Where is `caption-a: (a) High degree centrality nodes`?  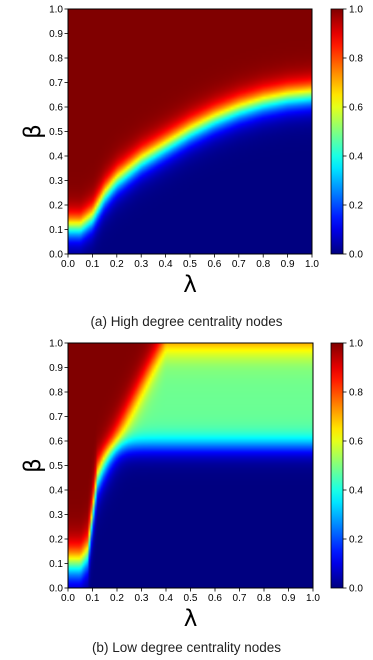
caption-a: (a) High degree centrality nodes is located at coordinates (186, 321).